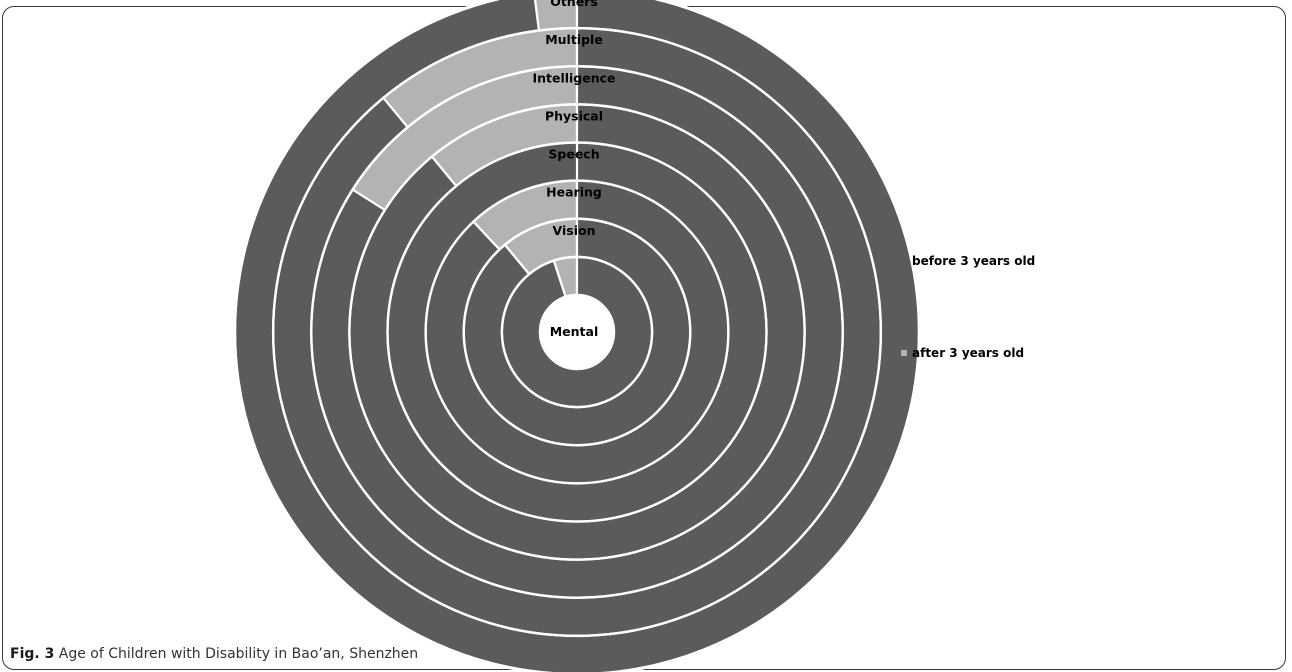 This screenshot has width=1292, height=672. Describe the element at coordinates (574, 4) in the screenshot. I see `ring-label-others: Others` at that location.